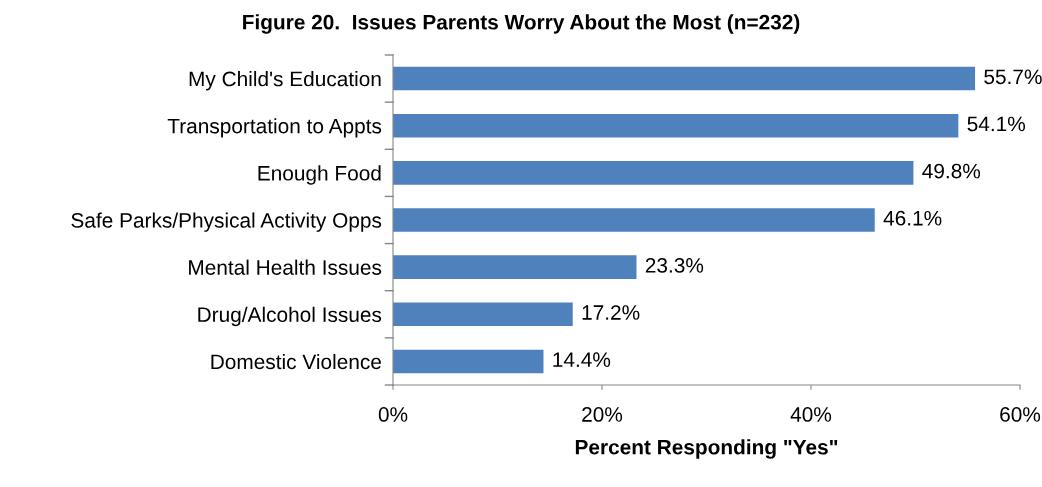 This screenshot has height=487, width=1042. What do you see at coordinates (1013, 77) in the screenshot?
I see `data-label: 55.7%` at bounding box center [1013, 77].